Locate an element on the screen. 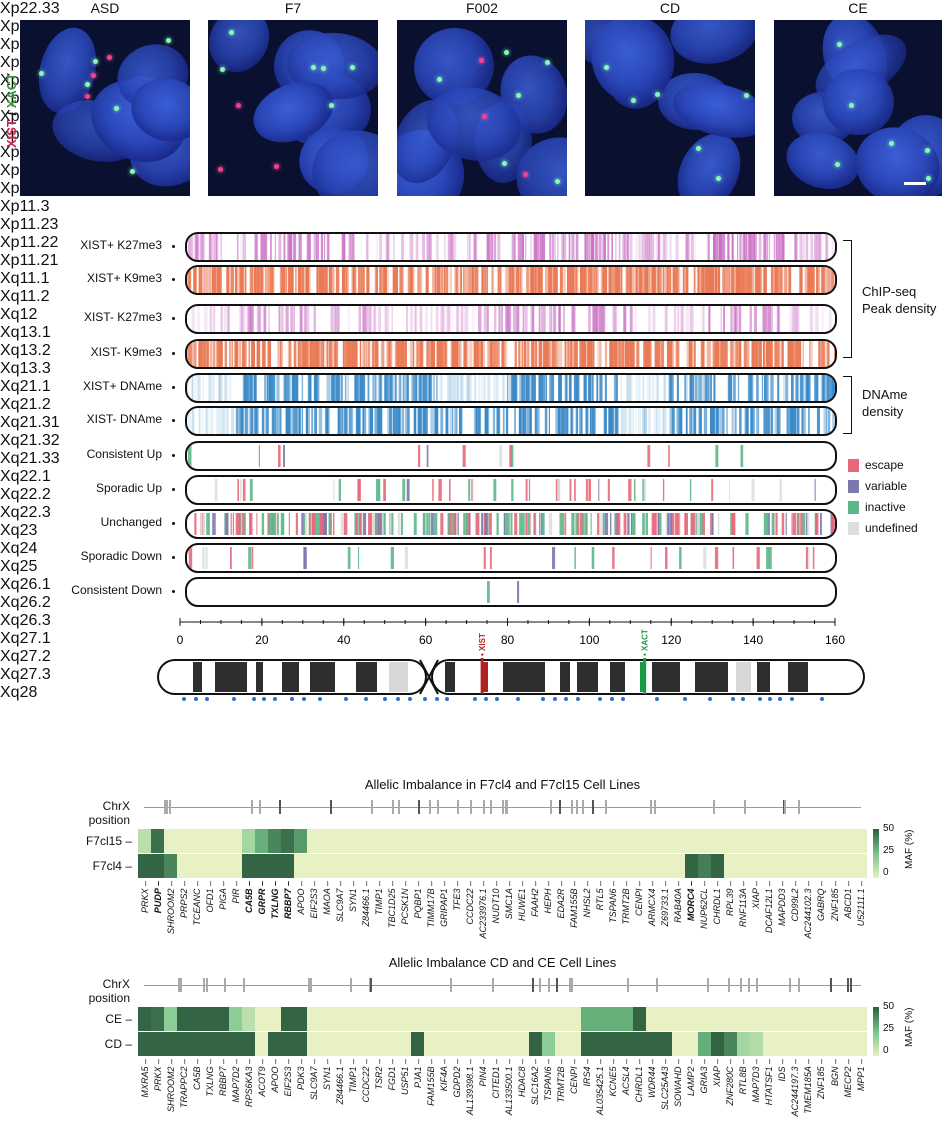  gene-label: RNF113A – is located at coordinates (743, 915).